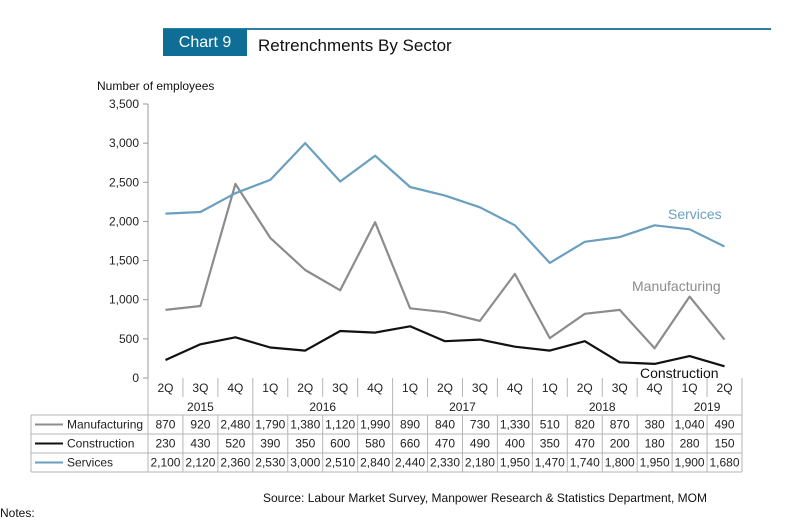 The height and width of the screenshot is (520, 800). What do you see at coordinates (550, 425) in the screenshot?
I see `table-cell: 510` at bounding box center [550, 425].